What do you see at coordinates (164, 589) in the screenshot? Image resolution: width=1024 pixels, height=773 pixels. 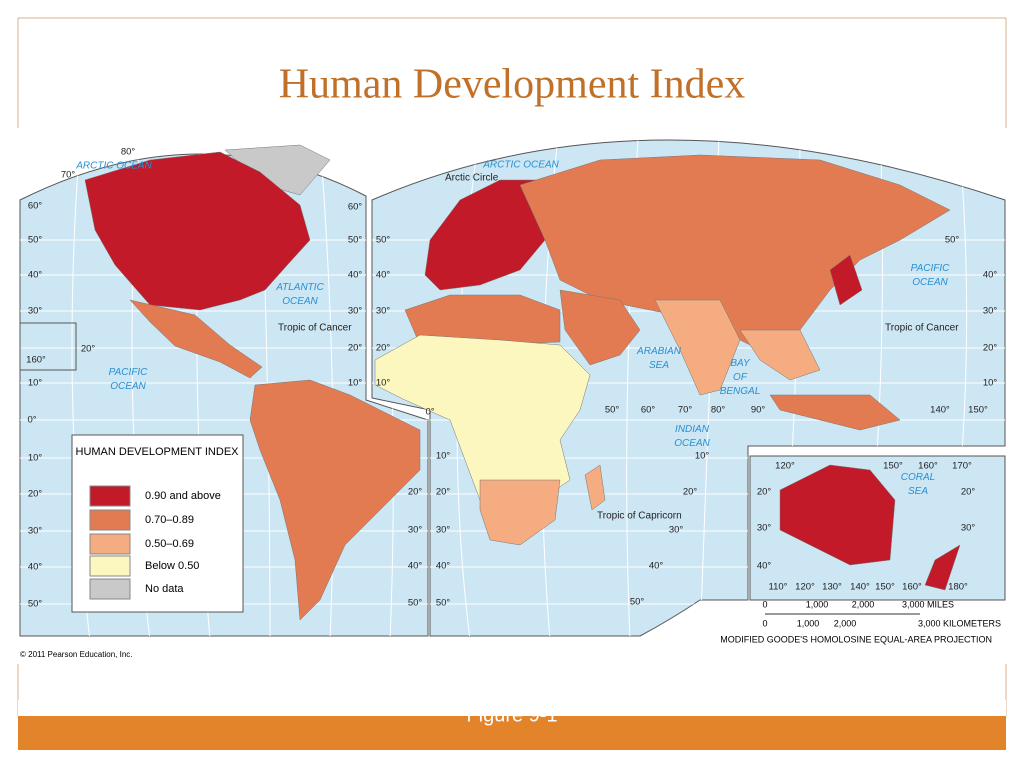 I see `legend-label: No data` at bounding box center [164, 589].